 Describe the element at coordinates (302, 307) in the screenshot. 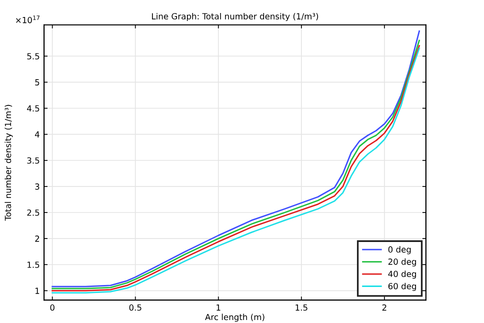

I see `x-tick-label: 1.5` at that location.